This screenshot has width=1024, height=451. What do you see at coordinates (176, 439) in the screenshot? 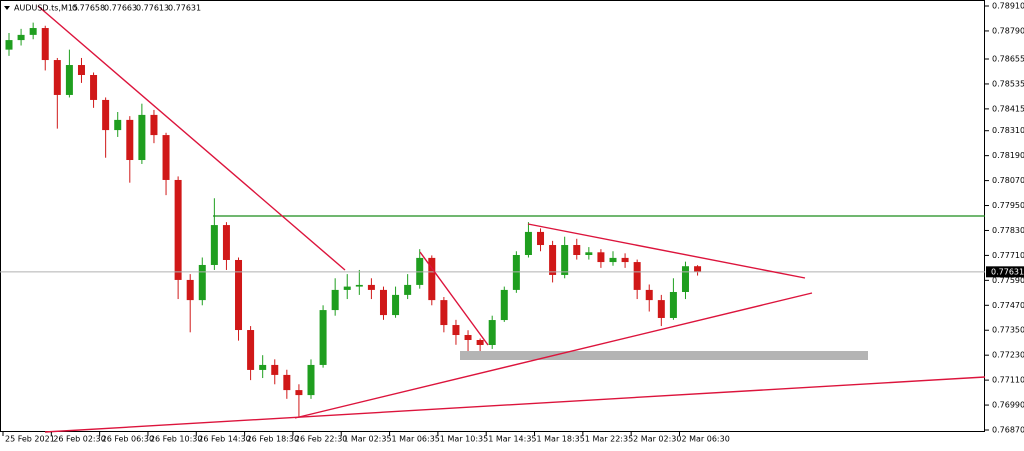
I see `x-tick-label: 26 Feb 10:30` at bounding box center [176, 439].